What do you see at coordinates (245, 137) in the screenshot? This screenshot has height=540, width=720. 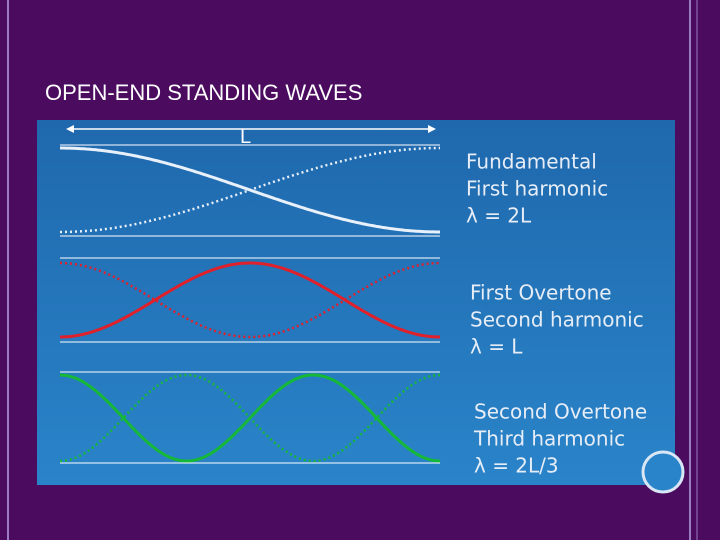 I see `length-label: L` at bounding box center [245, 137].